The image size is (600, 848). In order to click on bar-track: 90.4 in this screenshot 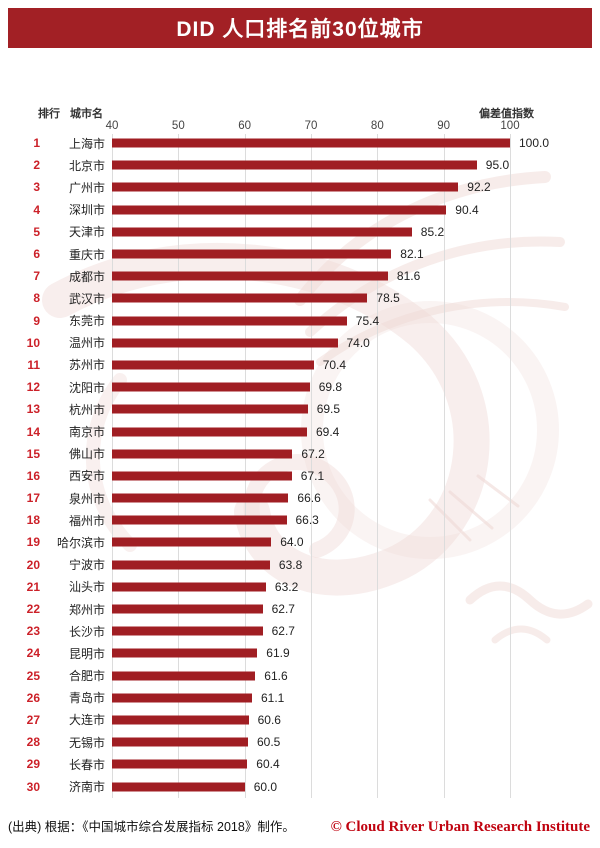, I will do `click(356, 210)`.